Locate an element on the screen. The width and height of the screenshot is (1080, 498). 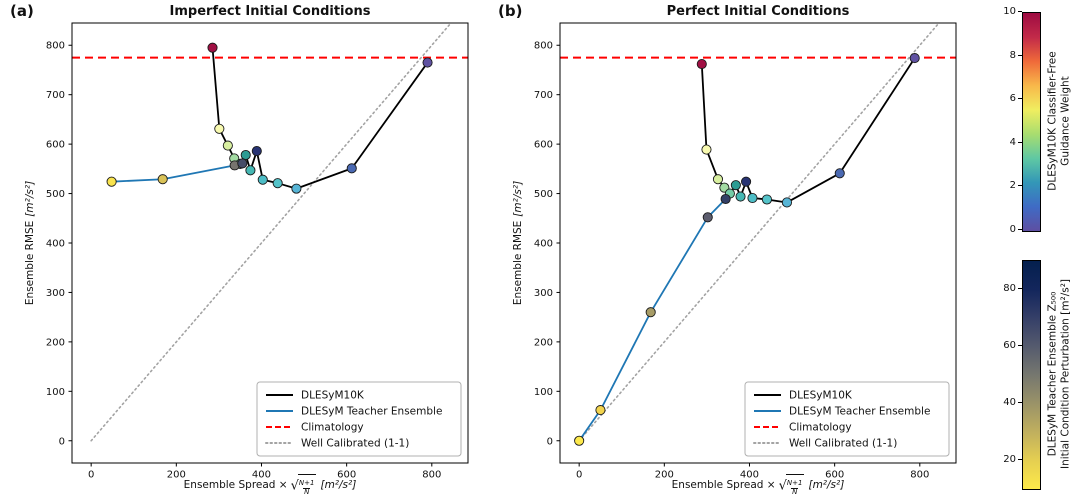
colorbar-tick-labels: 20 40 60 80 is located at coordinates (1000, 374).